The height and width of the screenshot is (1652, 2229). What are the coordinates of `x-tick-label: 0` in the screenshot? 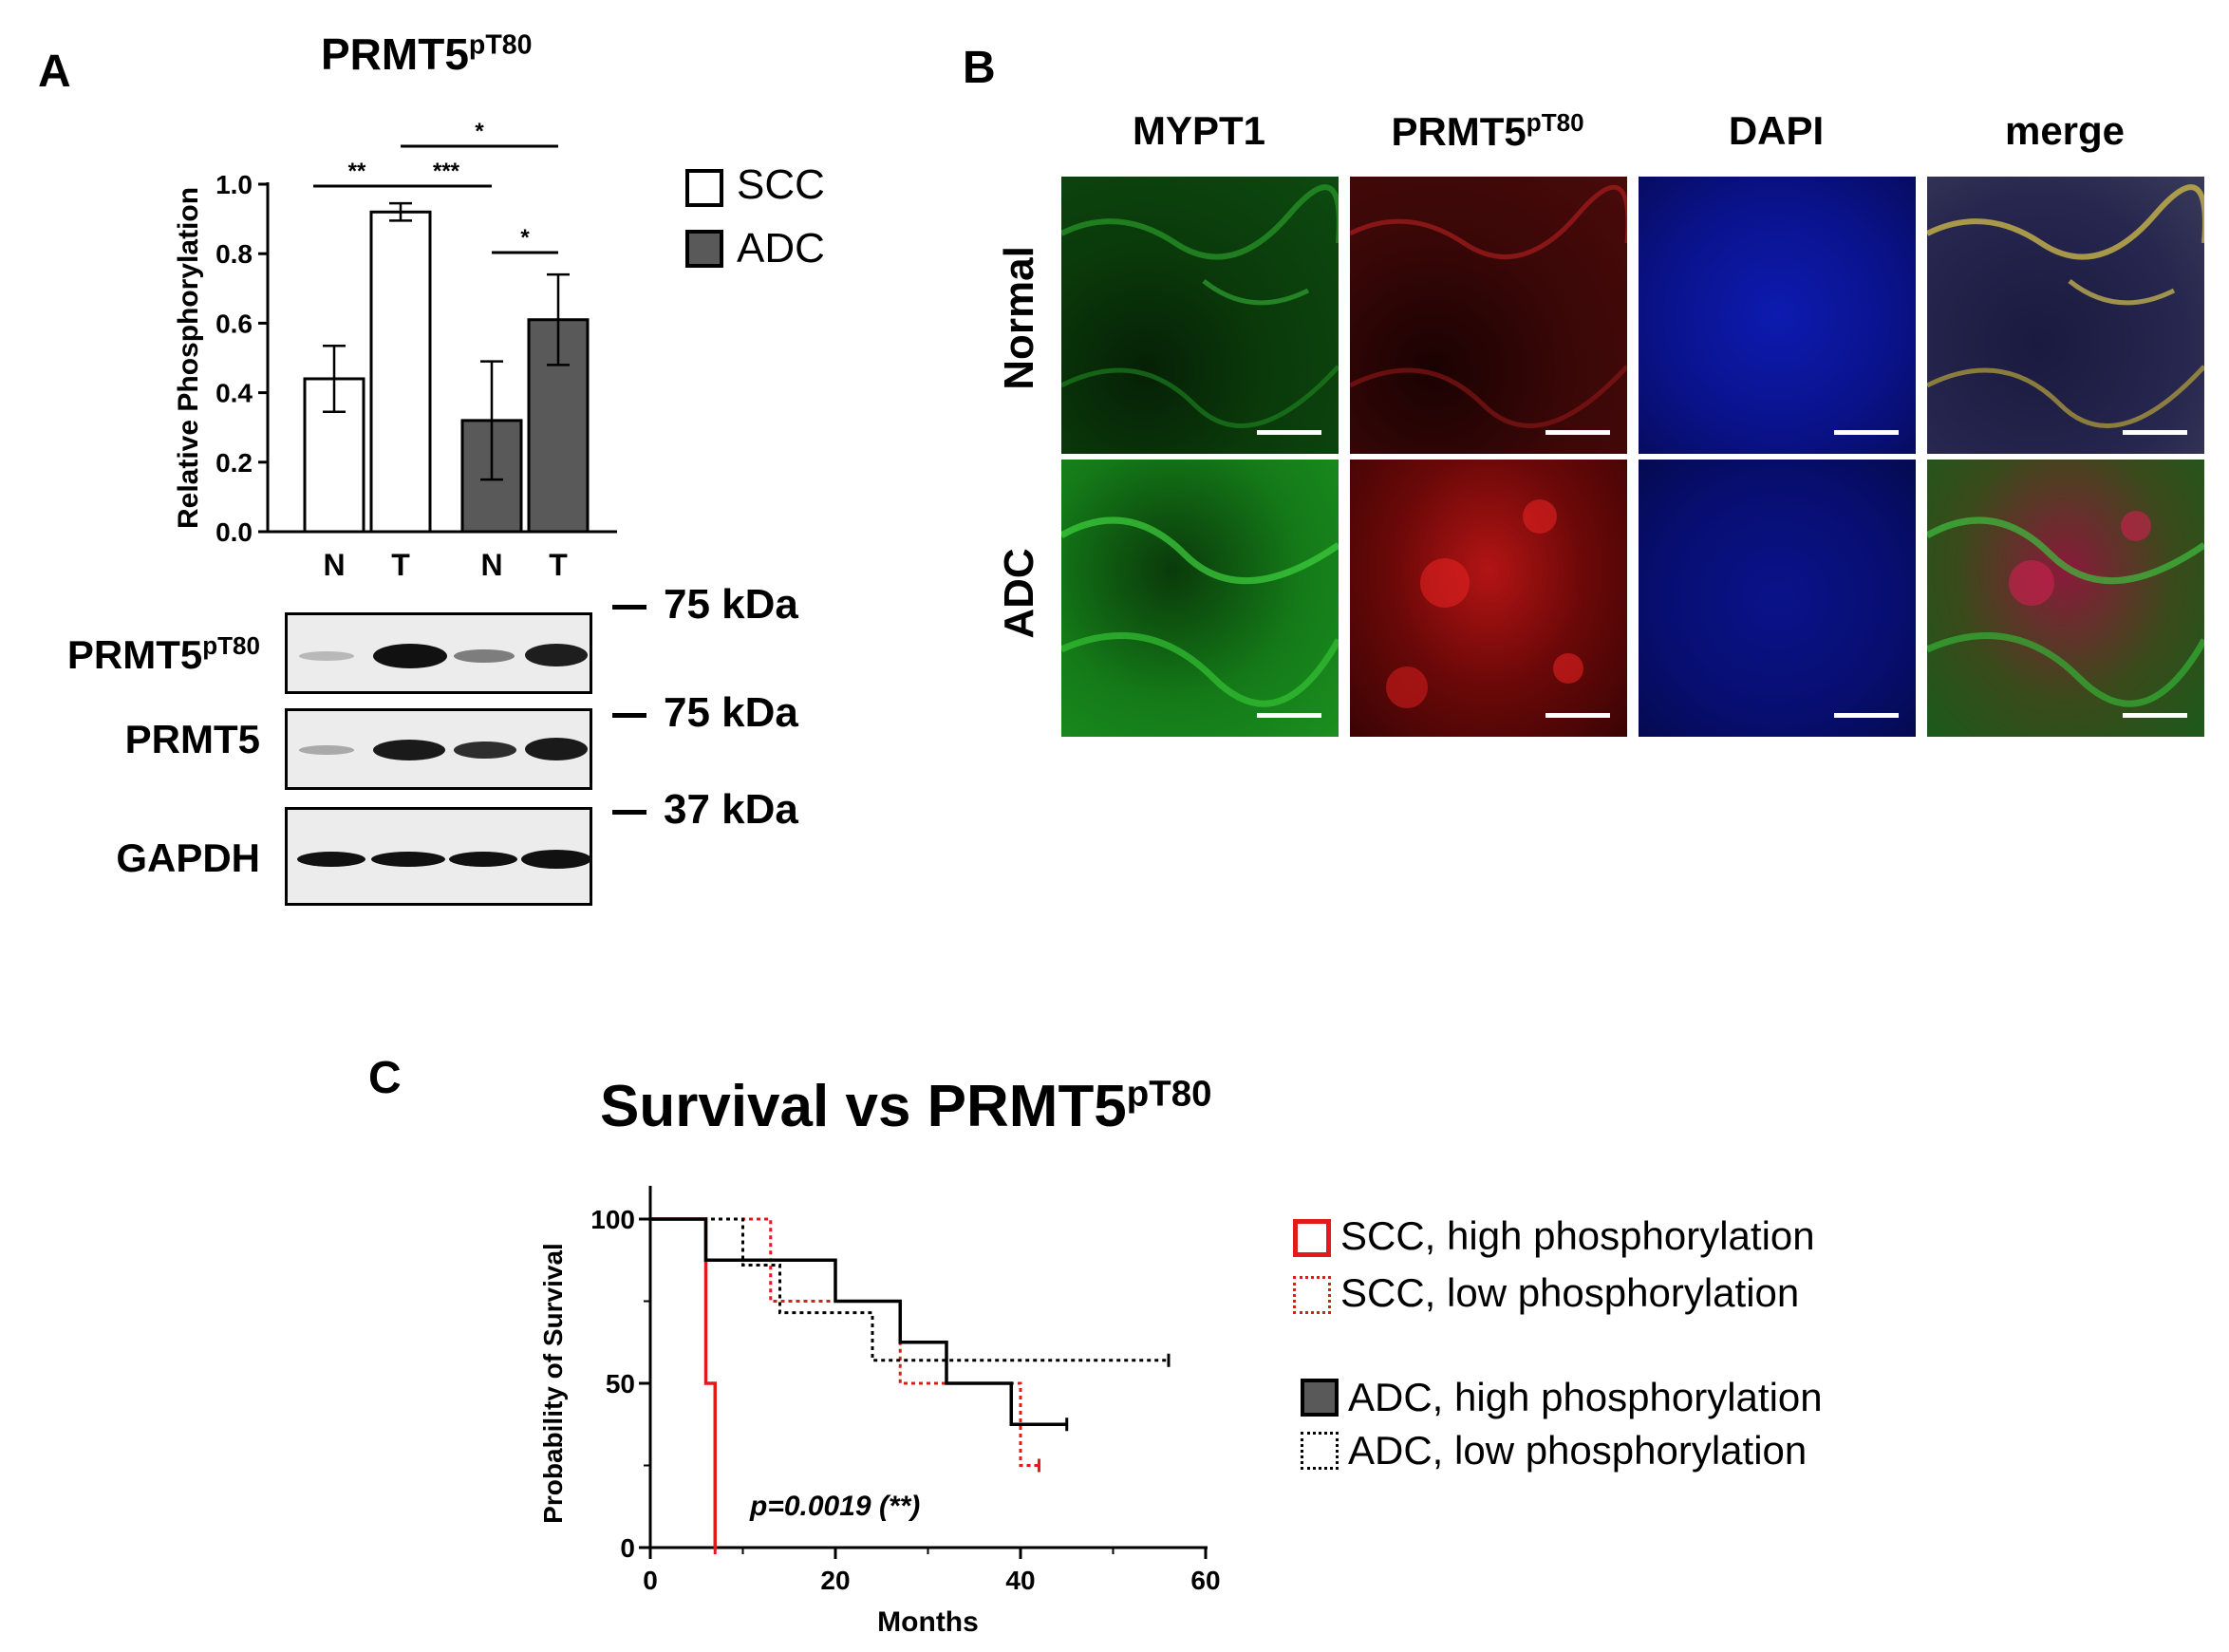 It's located at (650, 1580).